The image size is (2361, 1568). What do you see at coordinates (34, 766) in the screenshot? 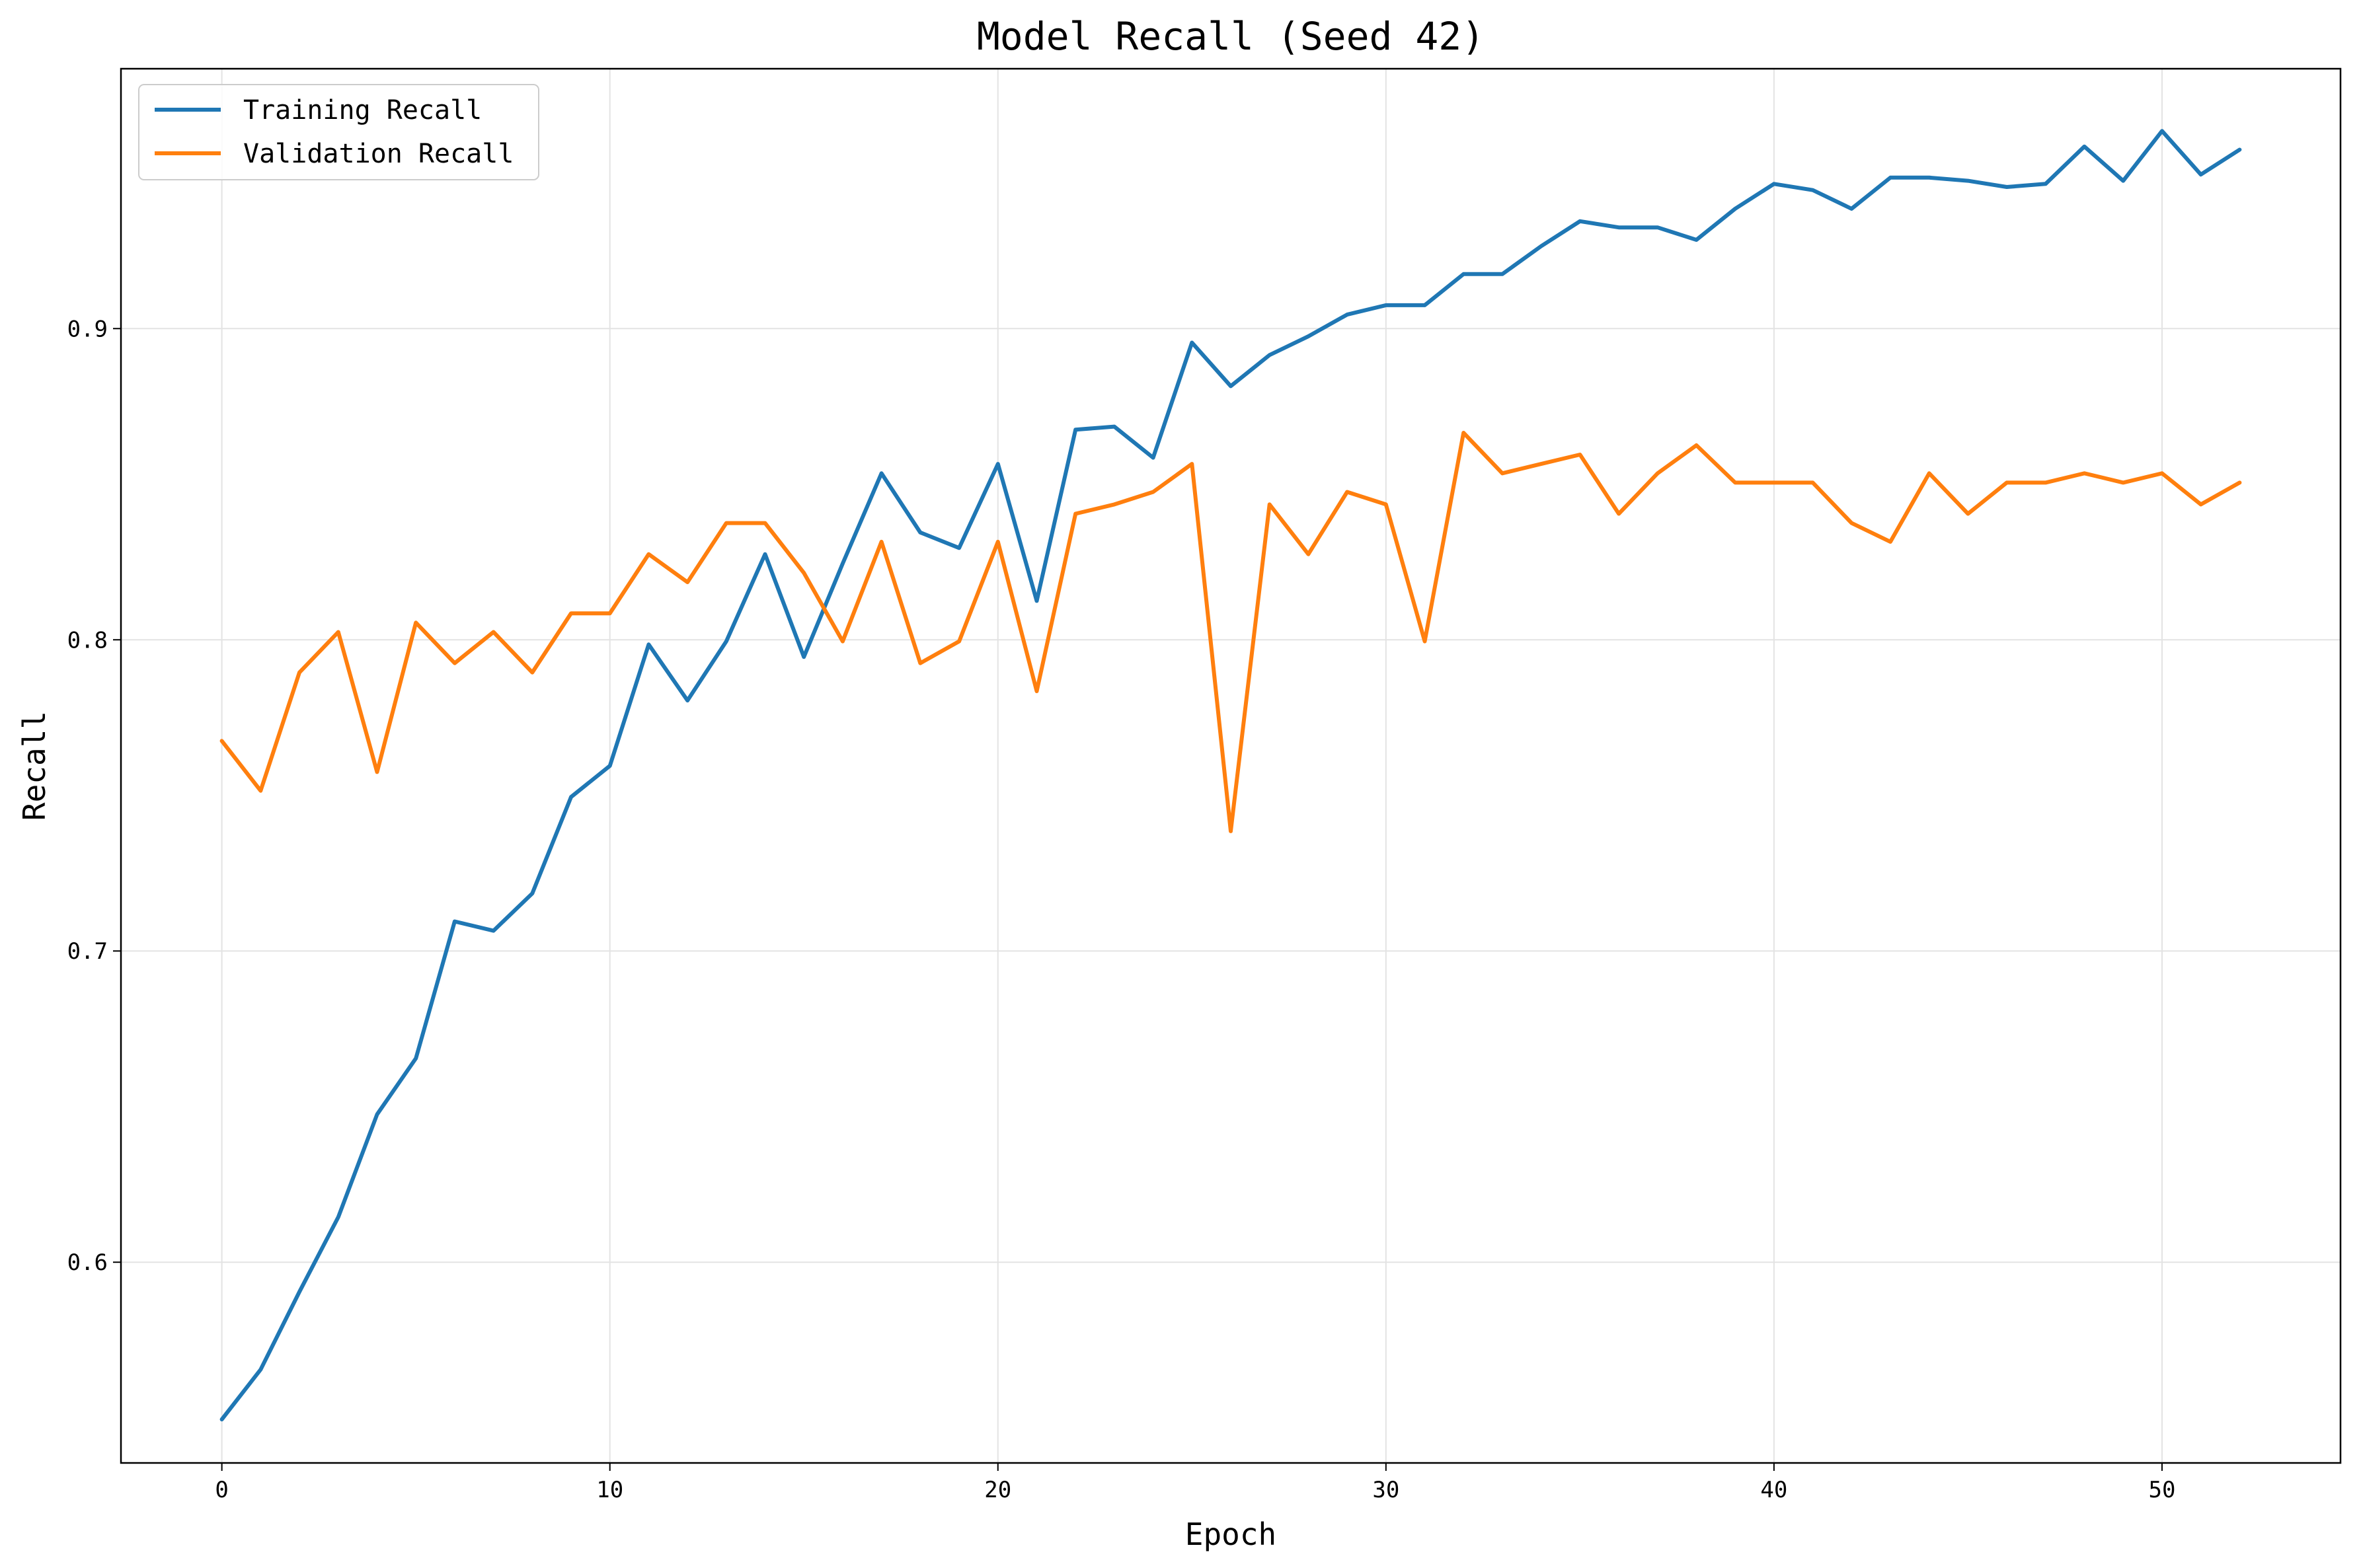
I see `y-axis-label: Recall` at bounding box center [34, 766].